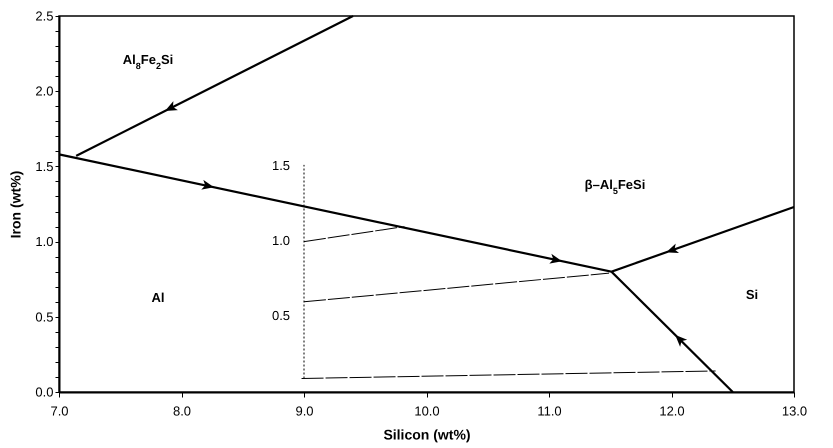 The width and height of the screenshot is (833, 448). Describe the element at coordinates (615, 186) in the screenshot. I see `annotation: β–Al$_{5}$FeSi` at that location.